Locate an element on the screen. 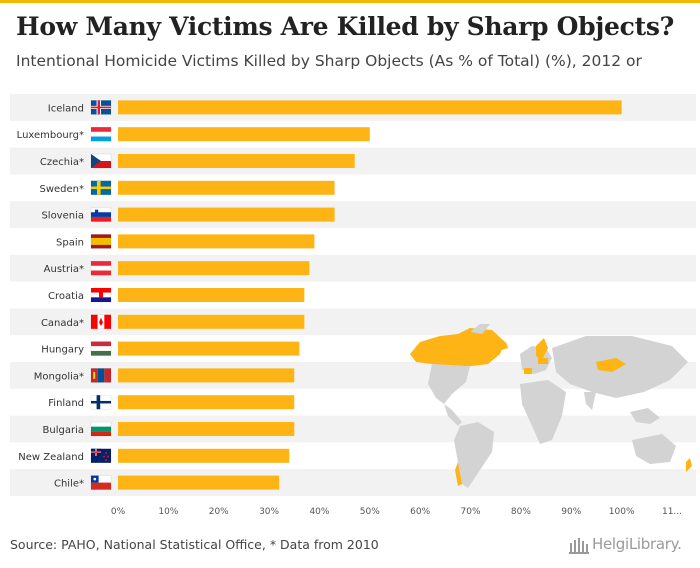 The height and width of the screenshot is (568, 700). slovenia-flag-icon is located at coordinates (101, 214).